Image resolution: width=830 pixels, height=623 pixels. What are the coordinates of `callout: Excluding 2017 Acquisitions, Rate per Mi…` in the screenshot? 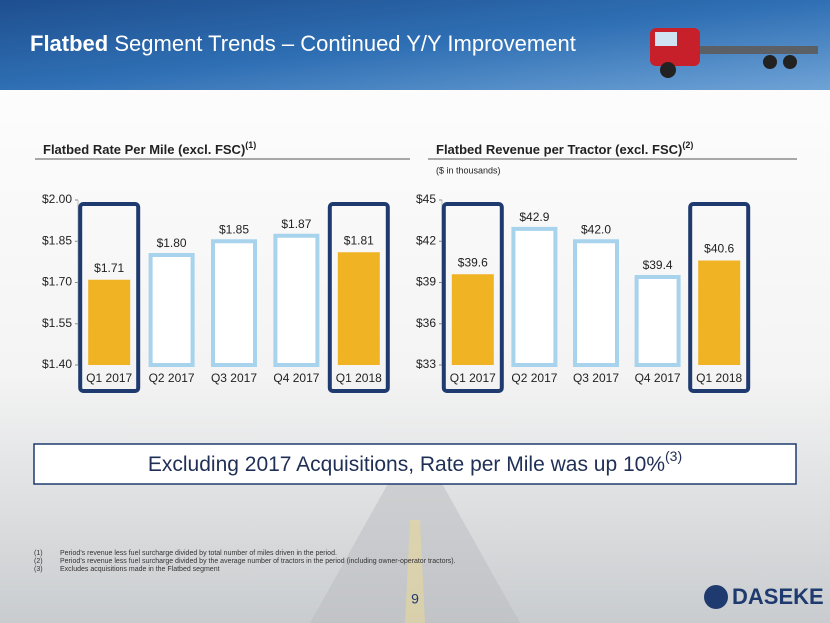 It's located at (415, 462).